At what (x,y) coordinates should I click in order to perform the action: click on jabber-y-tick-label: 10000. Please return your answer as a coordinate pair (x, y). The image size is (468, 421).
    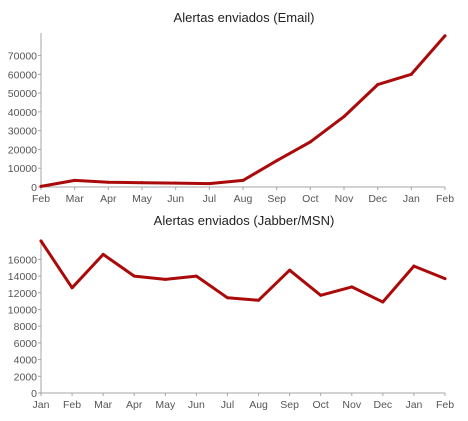
    Looking at the image, I should click on (22, 310).